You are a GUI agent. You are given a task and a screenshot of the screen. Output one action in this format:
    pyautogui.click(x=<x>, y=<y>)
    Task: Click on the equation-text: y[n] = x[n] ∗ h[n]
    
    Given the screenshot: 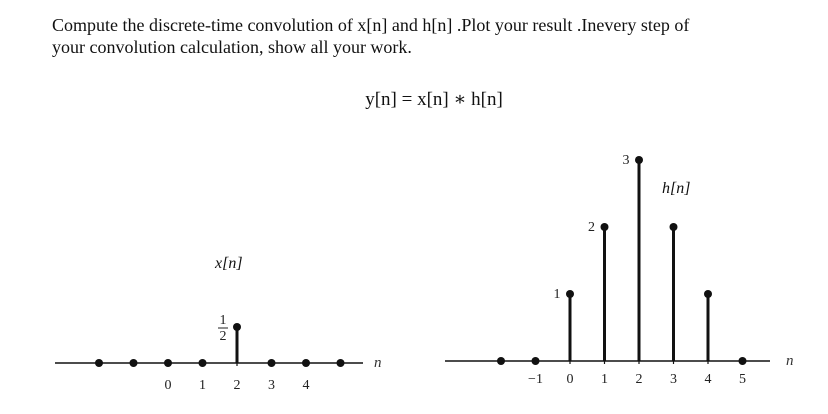 What is the action you would take?
    pyautogui.click(x=434, y=99)
    